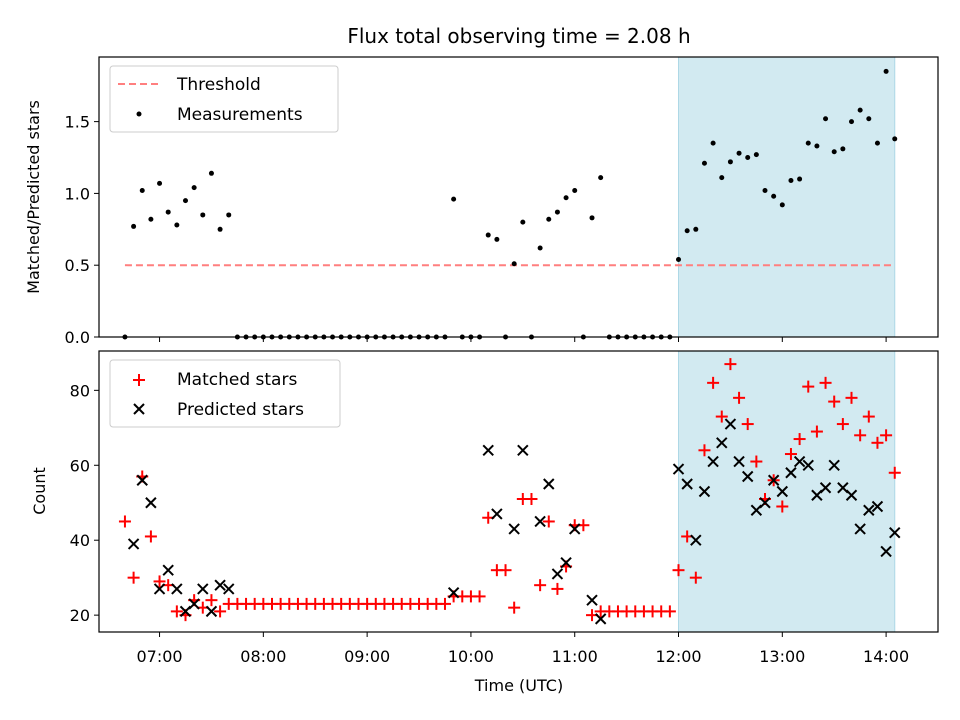 This screenshot has width=960, height=720. I want to click on top-legend: Threshold Measurements, so click(224, 99).